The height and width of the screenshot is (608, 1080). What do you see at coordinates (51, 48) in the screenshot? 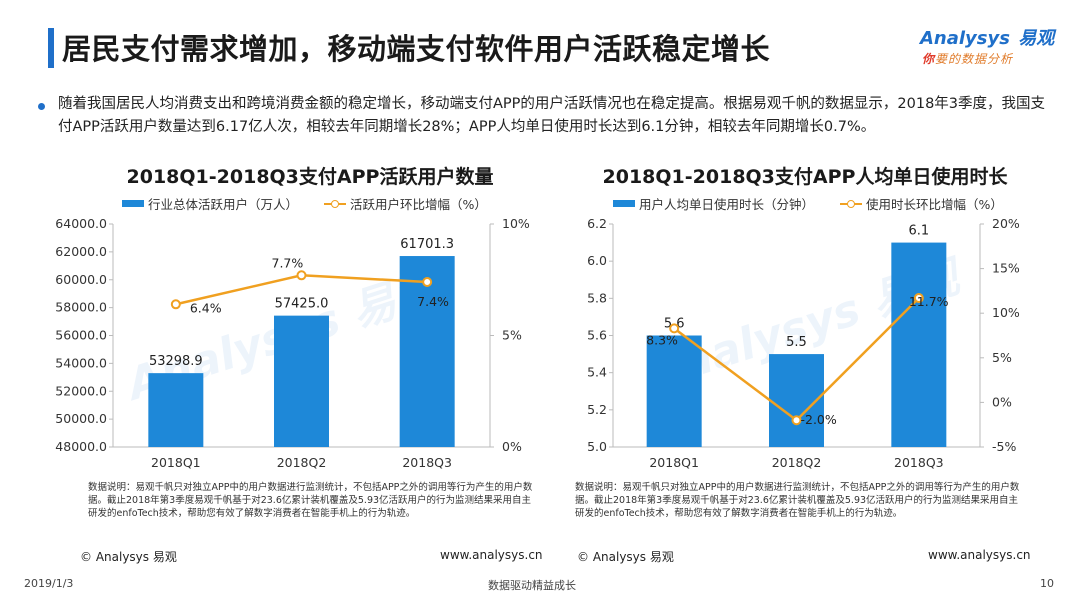
I see `title-accent-bar` at bounding box center [51, 48].